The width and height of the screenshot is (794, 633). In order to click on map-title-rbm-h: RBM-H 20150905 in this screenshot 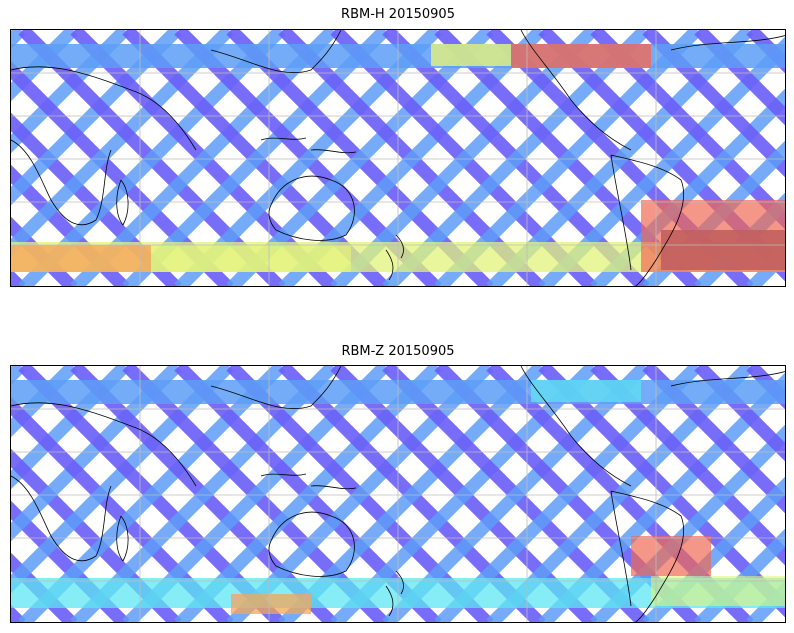, I will do `click(398, 14)`.